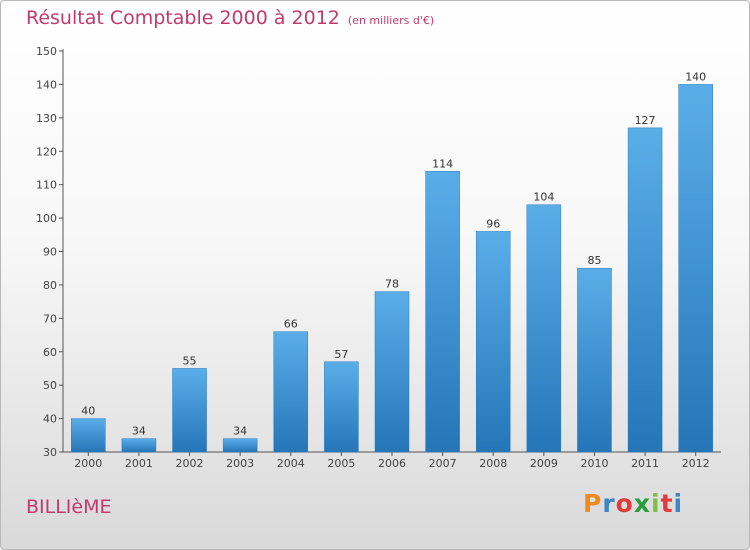 Image resolution: width=750 pixels, height=550 pixels. Describe the element at coordinates (642, 503) in the screenshot. I see `brand-letter: x` at that location.